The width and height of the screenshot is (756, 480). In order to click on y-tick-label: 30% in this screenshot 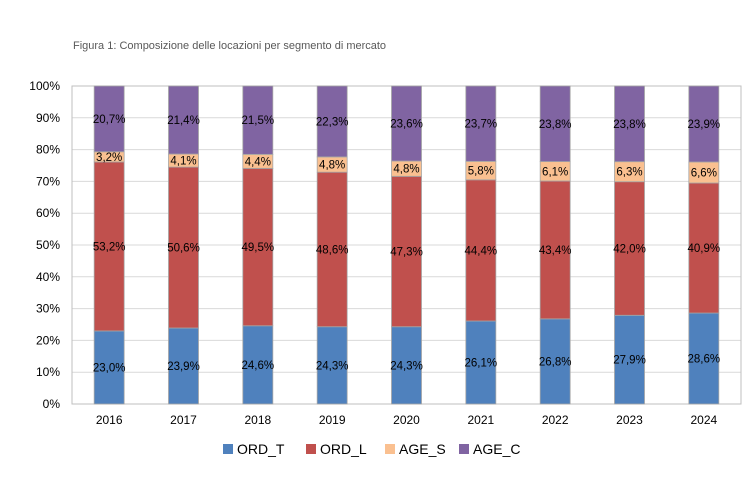, I will do `click(48, 309)`.